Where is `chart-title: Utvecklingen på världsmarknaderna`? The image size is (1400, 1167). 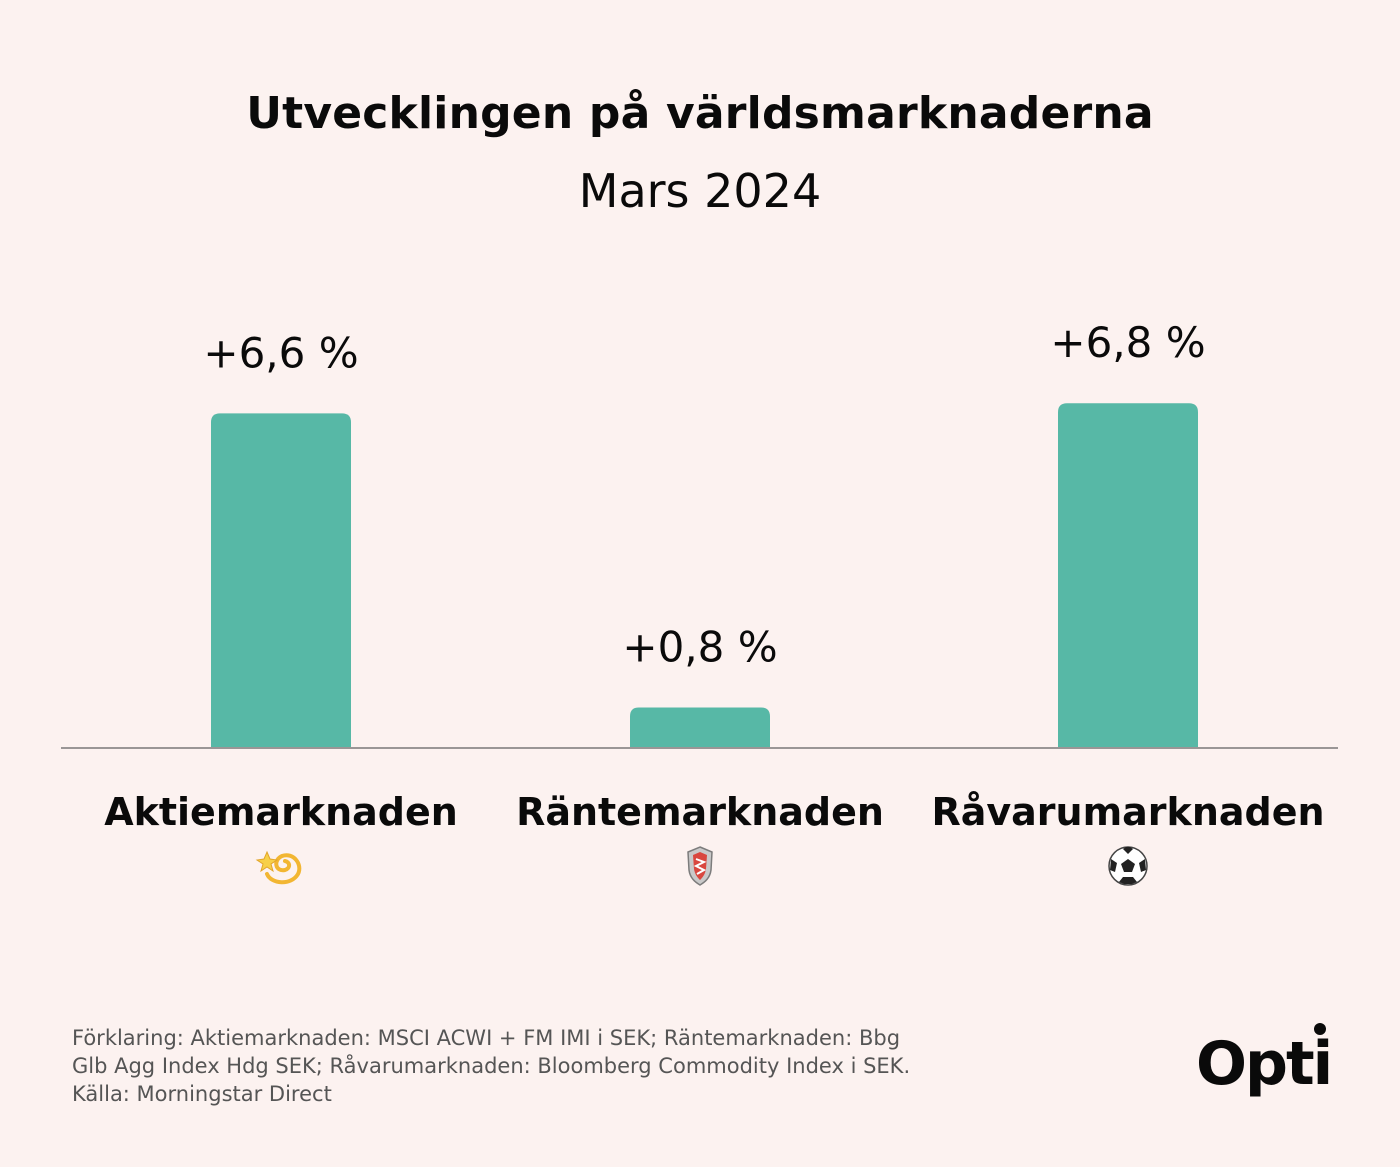
chart-title: Utvecklingen på världsmarknaderna is located at coordinates (700, 113).